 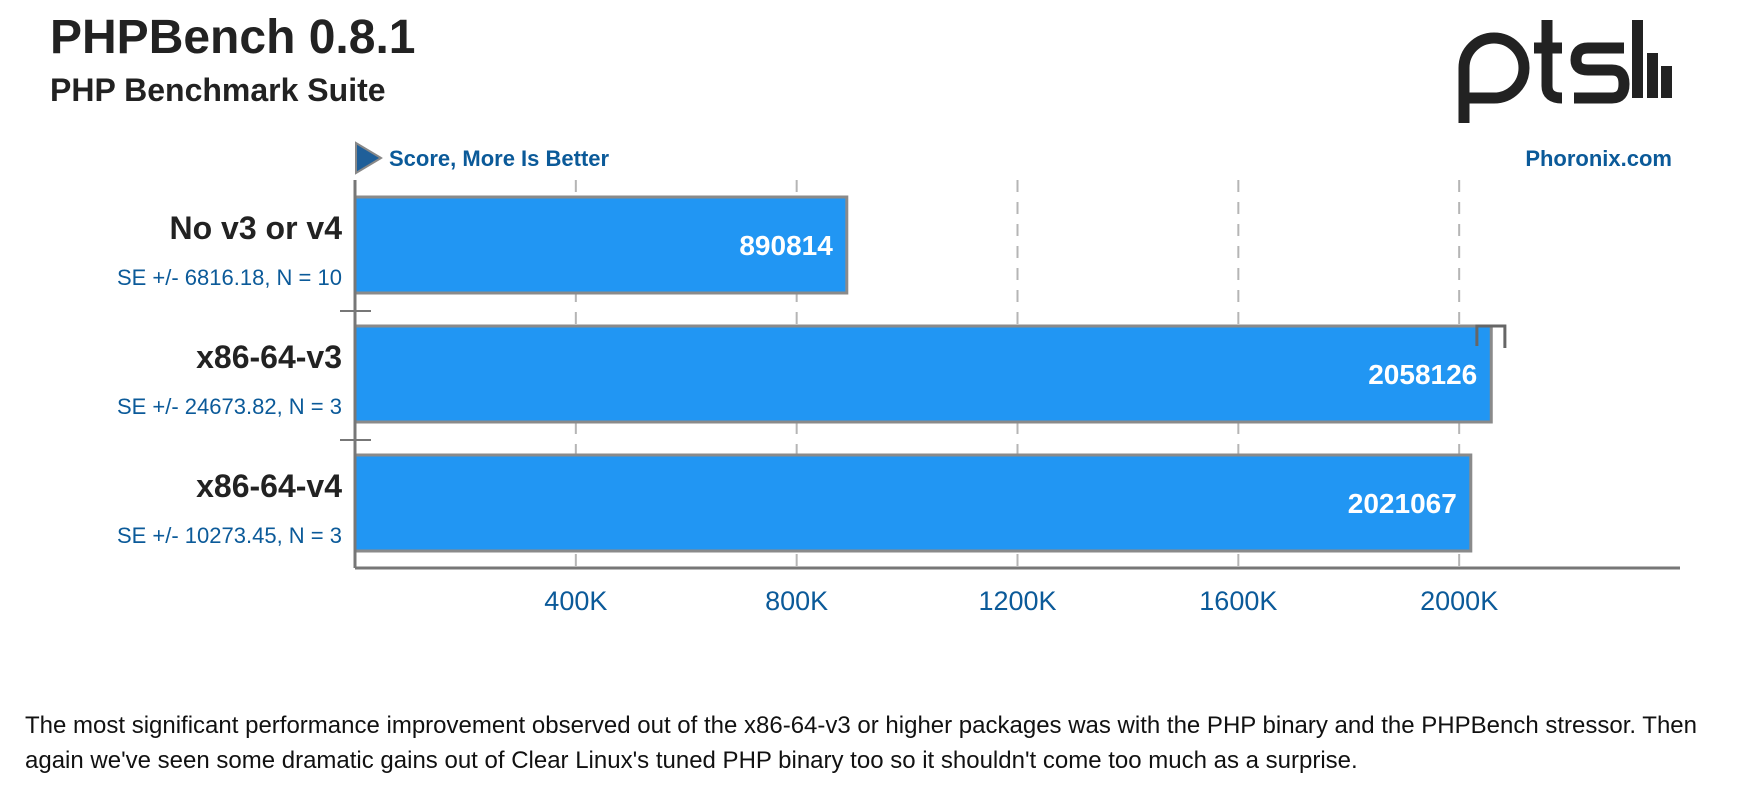 I want to click on x-tick-label: 800K, so click(x=796, y=601).